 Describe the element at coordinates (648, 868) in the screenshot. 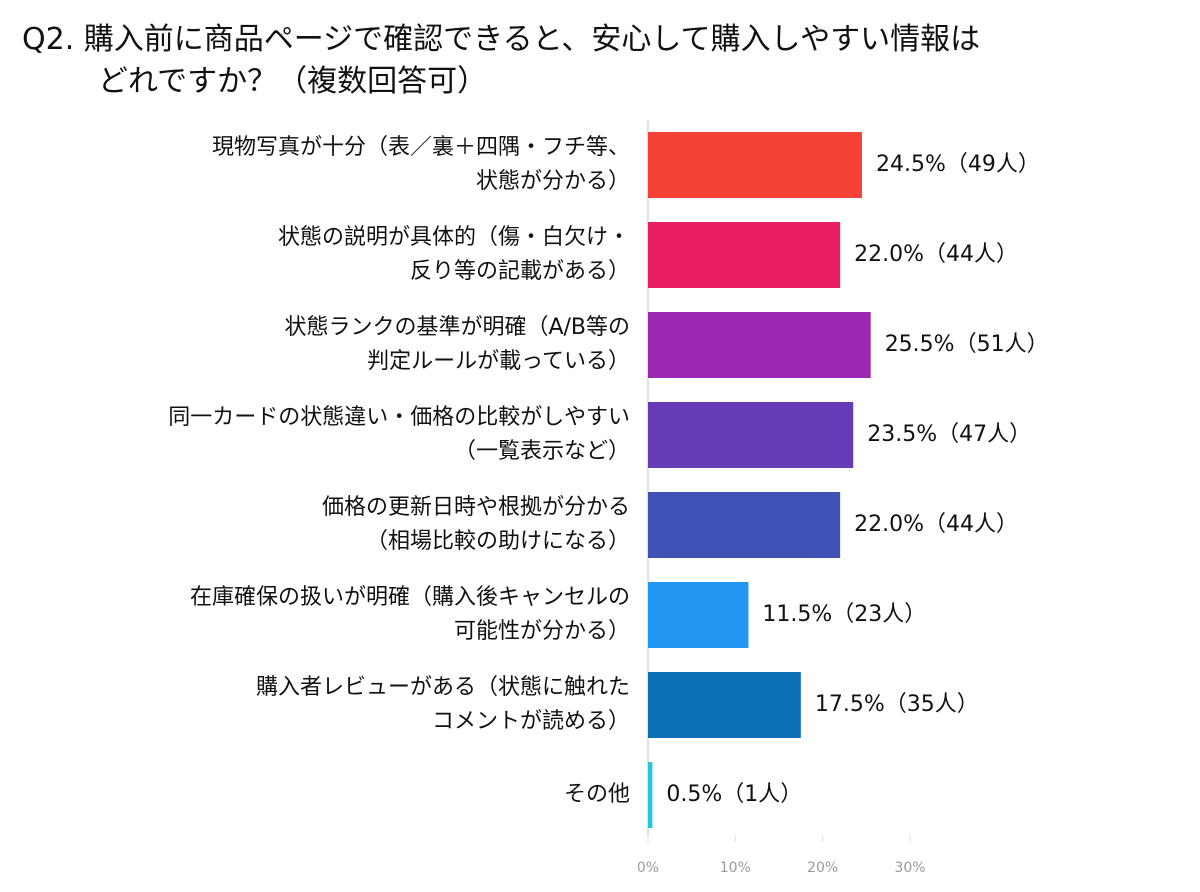

I see `x-tick-label: 0%` at that location.